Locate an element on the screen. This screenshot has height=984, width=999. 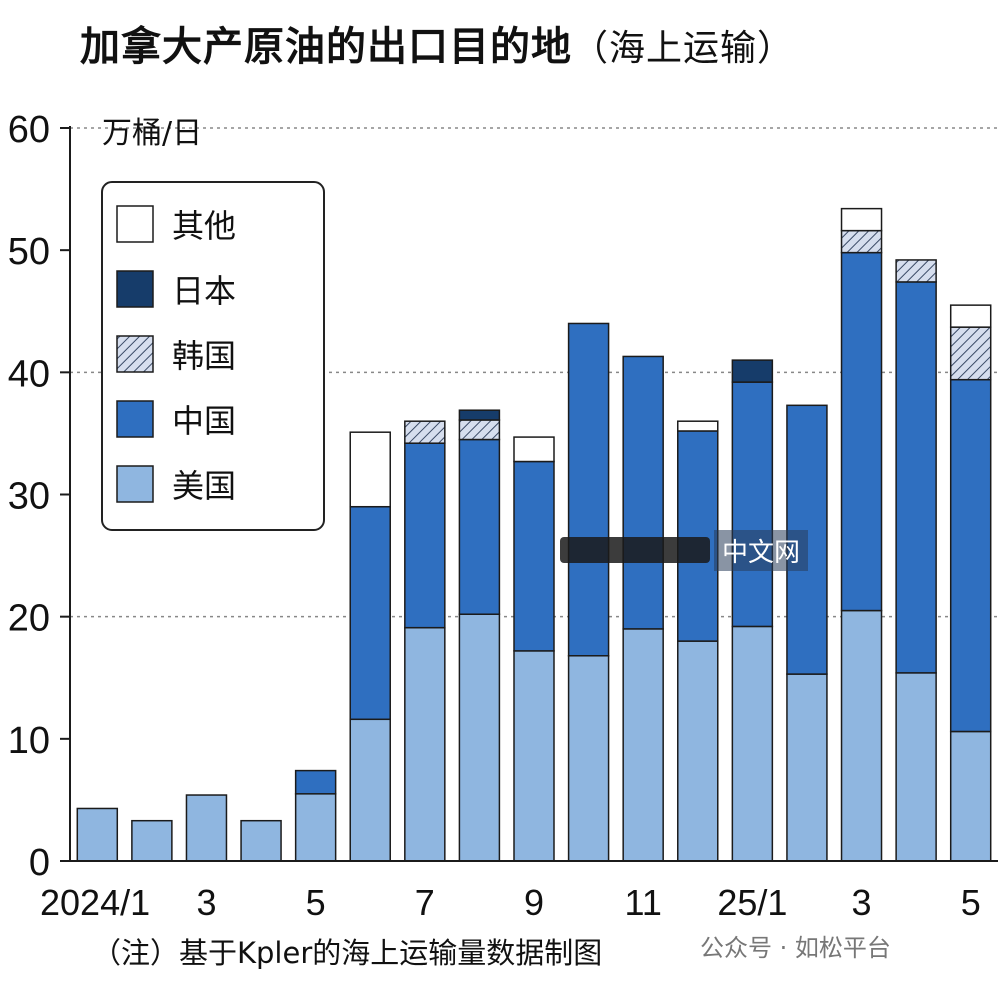
watermark-bottom: 公众号 · 如松平台 is located at coordinates (795, 948).